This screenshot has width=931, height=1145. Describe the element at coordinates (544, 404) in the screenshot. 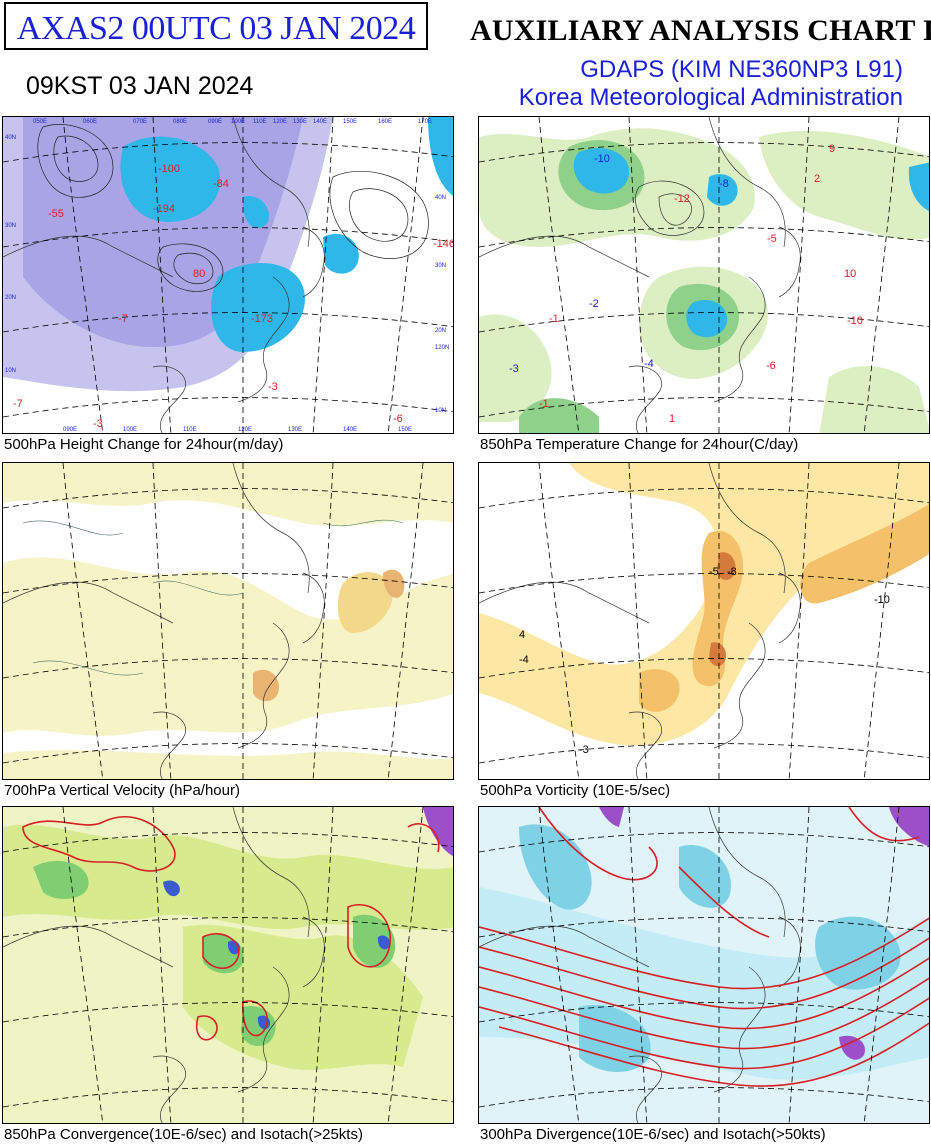

I see `temp-label-14: -1` at that location.